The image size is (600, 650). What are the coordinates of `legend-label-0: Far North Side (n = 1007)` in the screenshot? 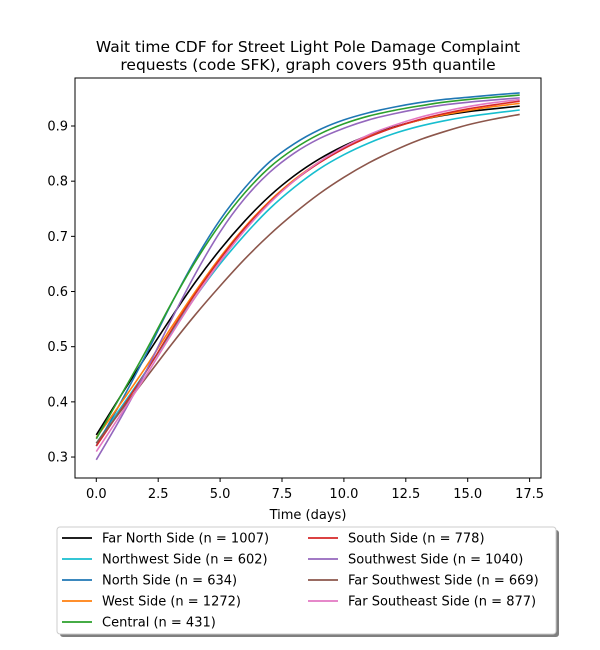 It's located at (185, 539).